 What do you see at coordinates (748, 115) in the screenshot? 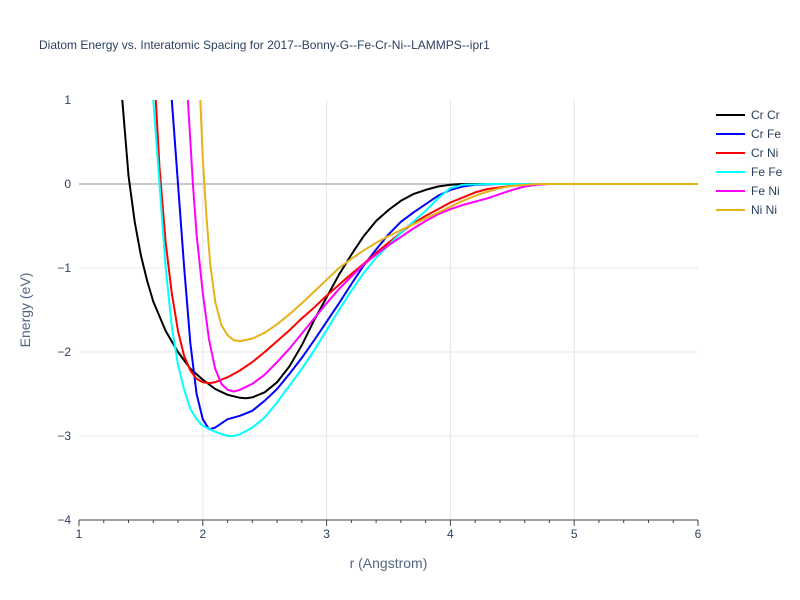
I see `legend-item-cr-cr: Cr Cr` at bounding box center [748, 115].